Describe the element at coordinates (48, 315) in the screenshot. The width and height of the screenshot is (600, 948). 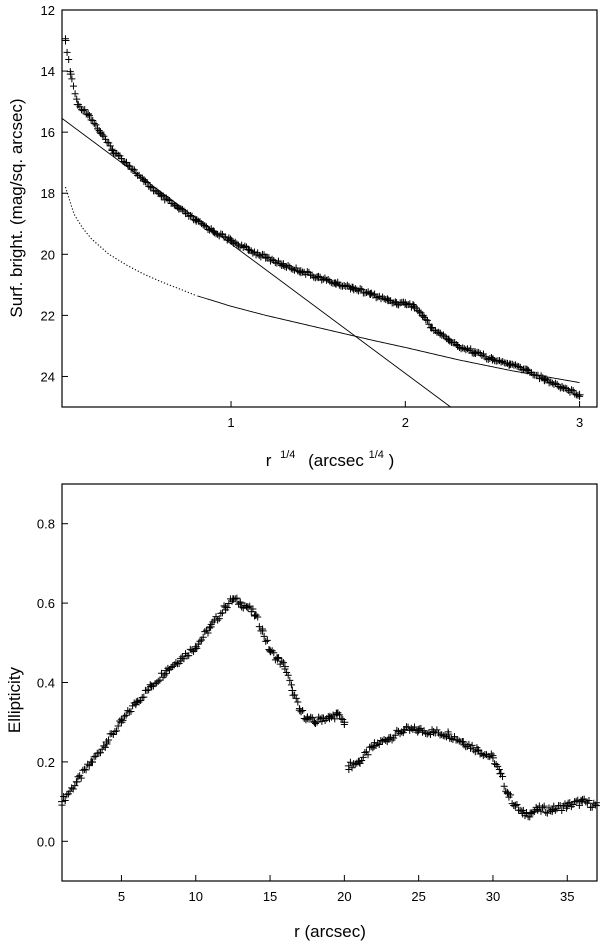
I see `top-y-tick-label: 22` at that location.